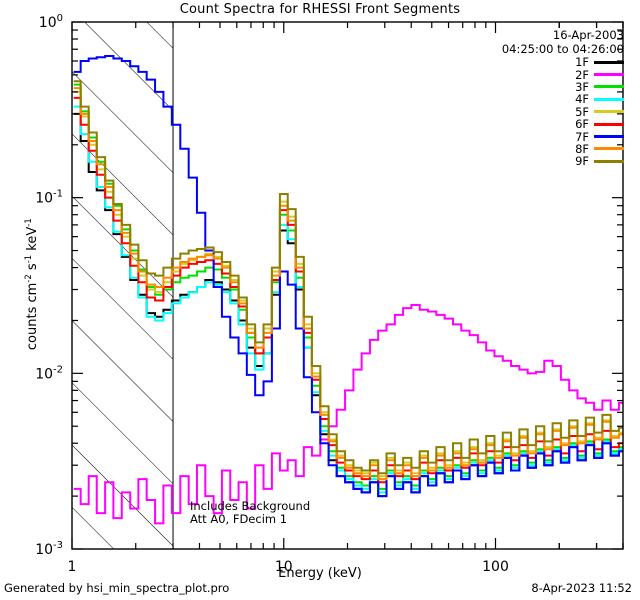  What do you see at coordinates (28, 222) in the screenshot?
I see `y-axis-exp-3: -1` at bounding box center [28, 222].